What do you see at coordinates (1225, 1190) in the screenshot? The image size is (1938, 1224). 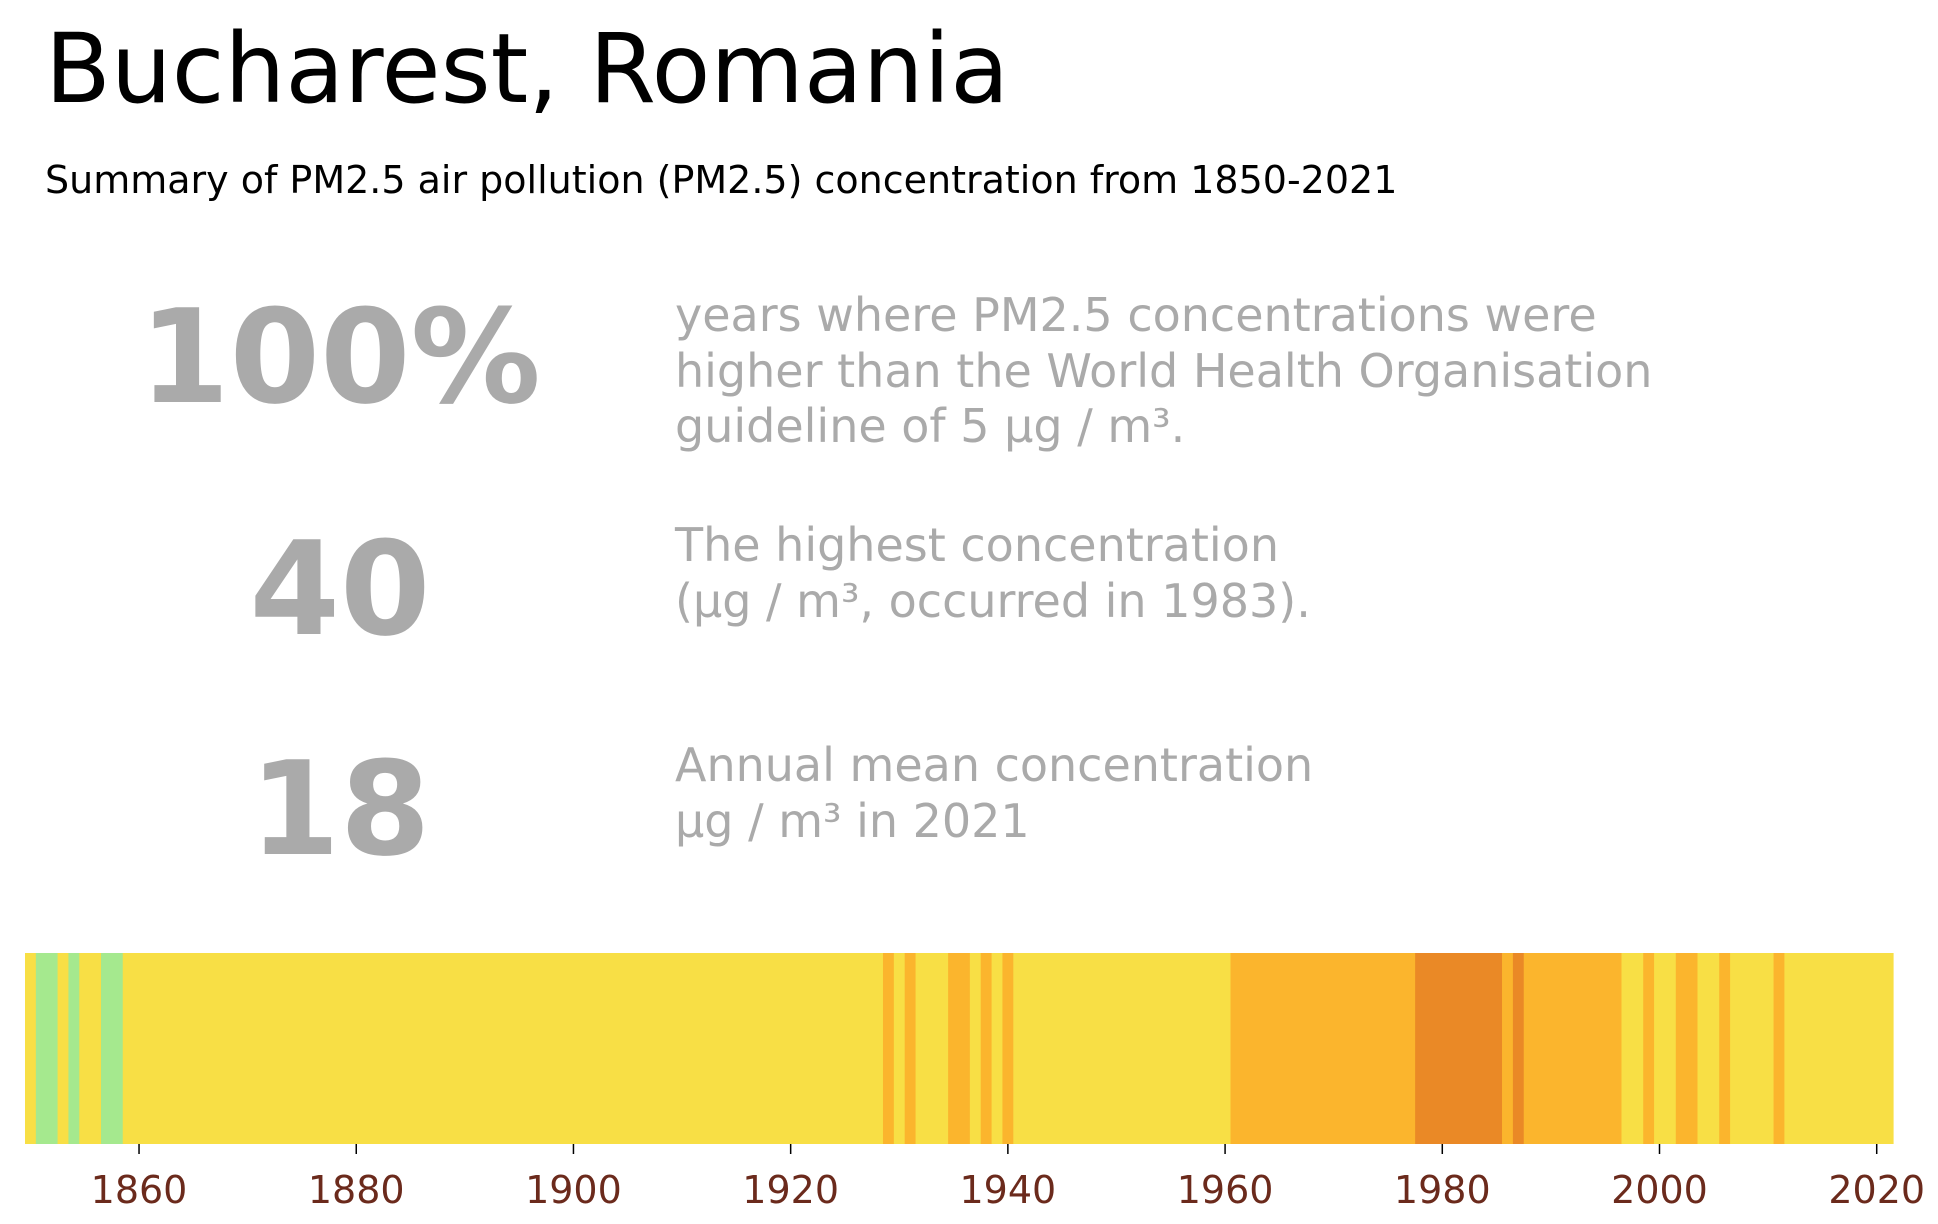 I see `x-tick-label-1960: 1960` at bounding box center [1225, 1190].